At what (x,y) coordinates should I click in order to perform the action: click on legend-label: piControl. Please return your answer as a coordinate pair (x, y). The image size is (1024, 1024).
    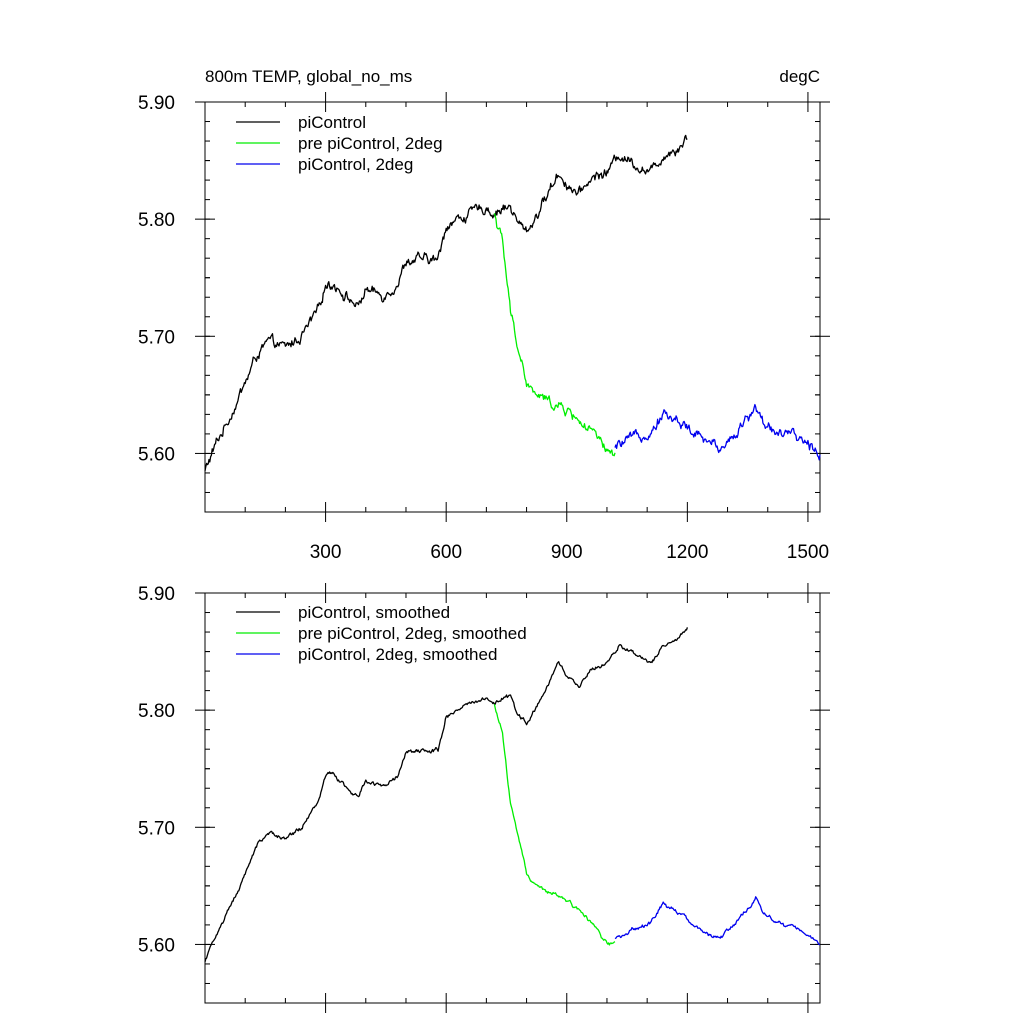
    Looking at the image, I should click on (332, 122).